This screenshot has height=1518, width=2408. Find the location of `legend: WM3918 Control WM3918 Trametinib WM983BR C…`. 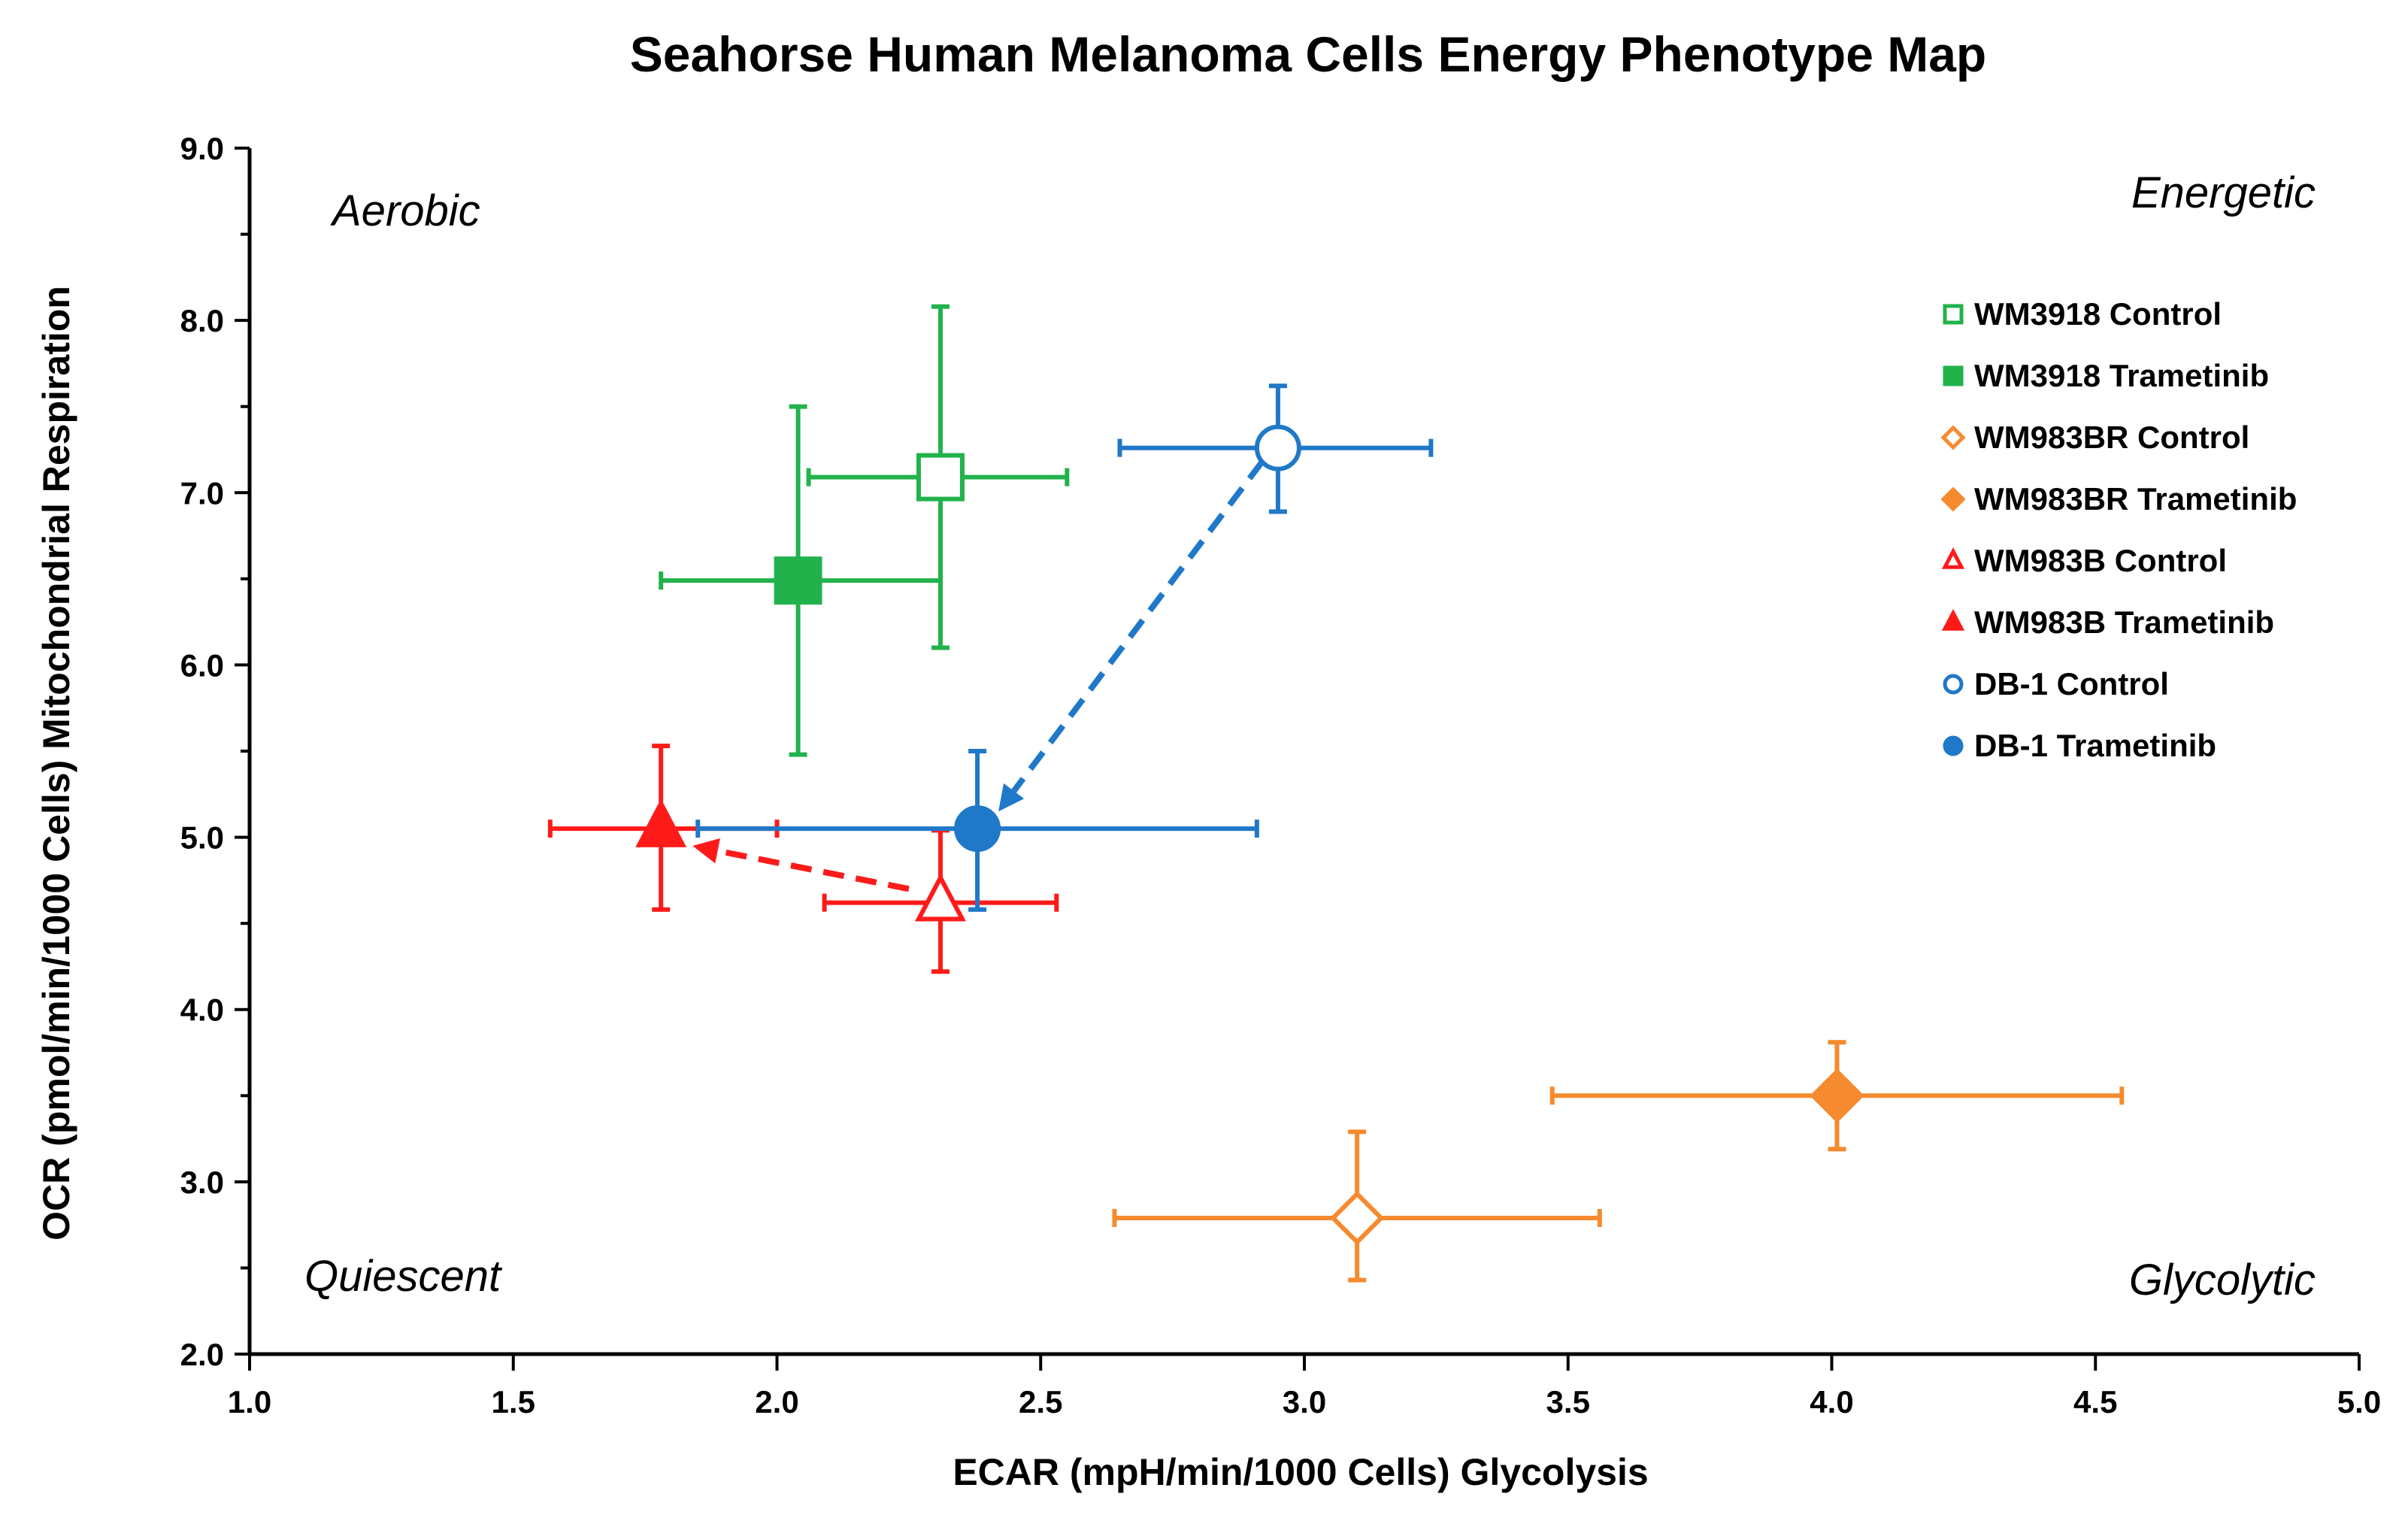

legend: WM3918 Control WM3918 Trametinib WM983BR C… is located at coordinates (2118, 529).